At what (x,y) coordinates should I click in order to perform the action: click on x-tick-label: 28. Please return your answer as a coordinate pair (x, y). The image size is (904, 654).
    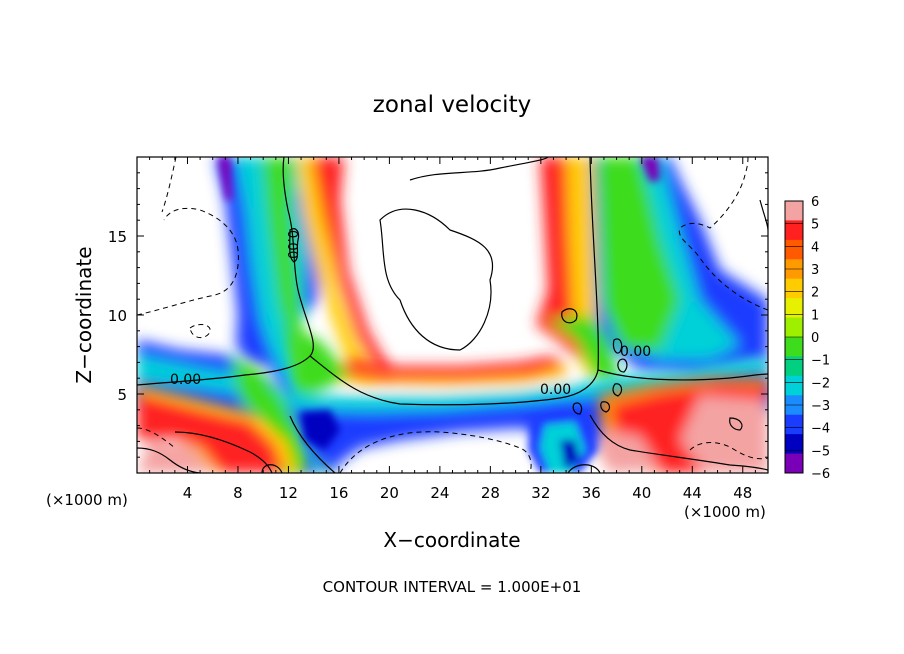
    Looking at the image, I should click on (490, 493).